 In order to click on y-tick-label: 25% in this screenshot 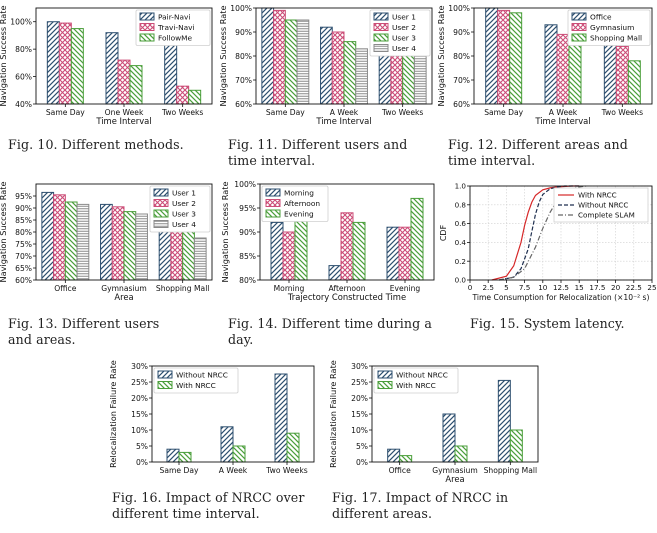, I will do `click(139, 382)`.